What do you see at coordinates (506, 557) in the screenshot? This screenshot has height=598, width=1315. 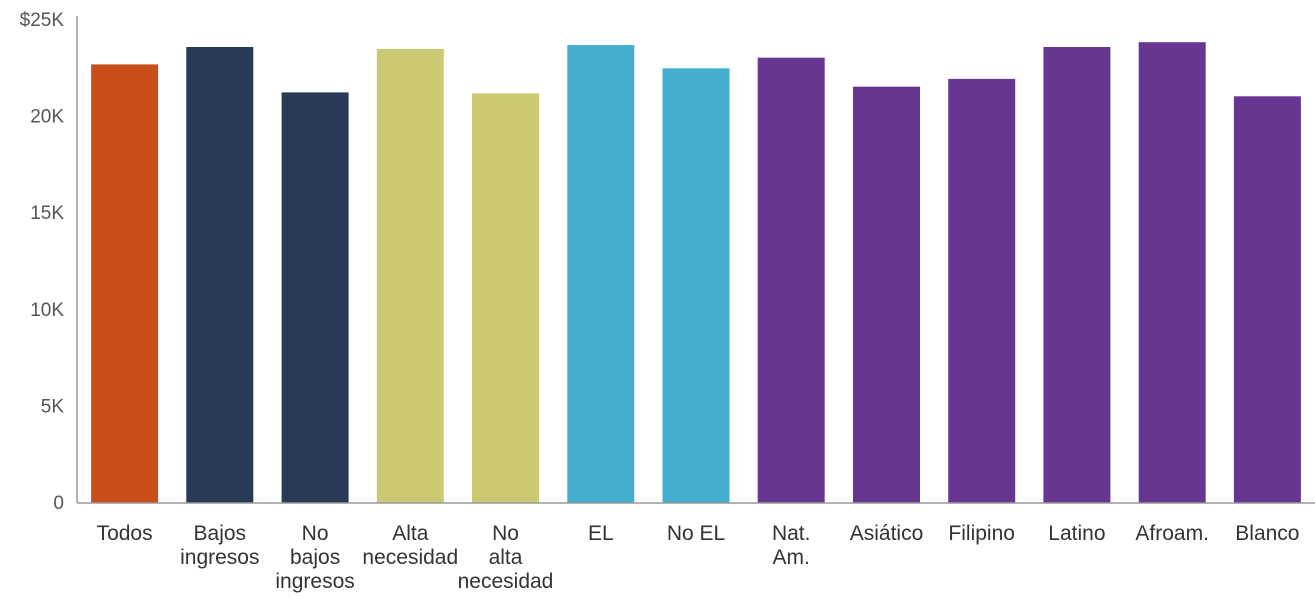 I see `x-tick-label: No alta necesidad` at bounding box center [506, 557].